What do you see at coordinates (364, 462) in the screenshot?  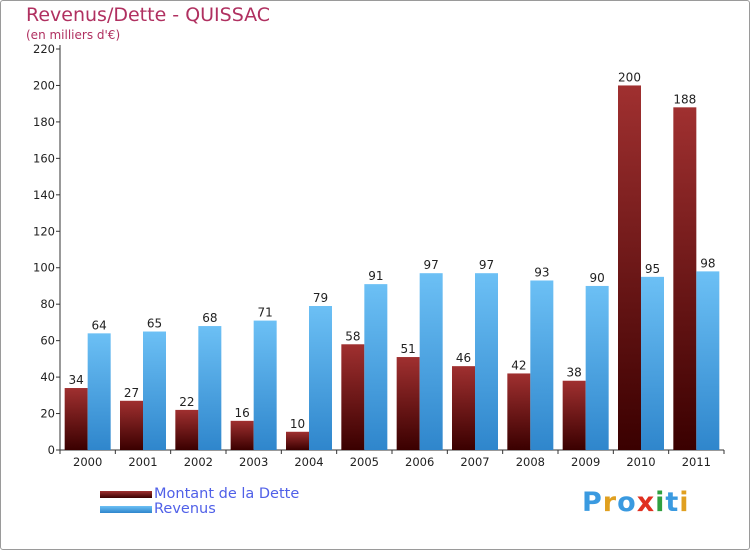 I see `x-tick-label: 2005` at bounding box center [364, 462].